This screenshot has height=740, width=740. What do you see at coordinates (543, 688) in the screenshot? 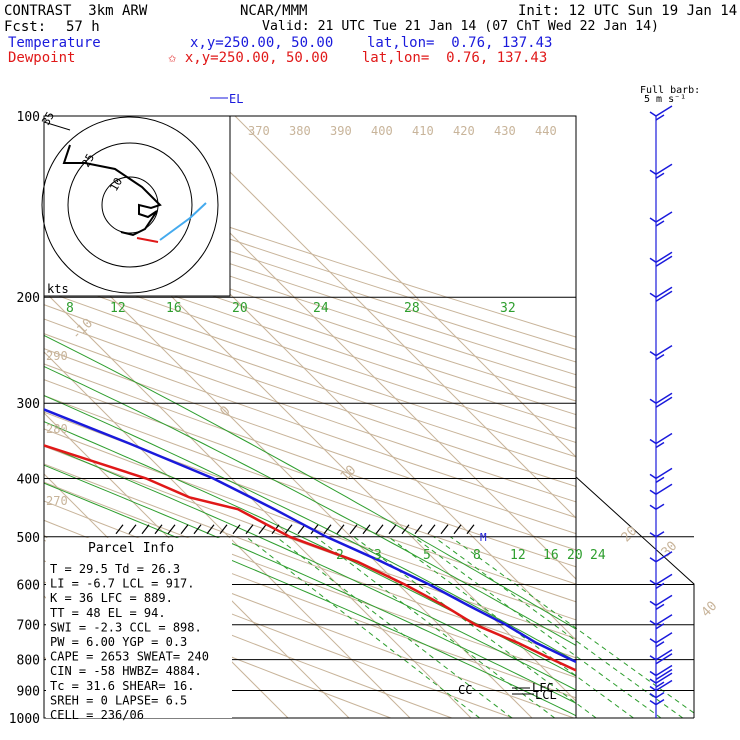
I see `lfc-label: LFC` at bounding box center [543, 688].